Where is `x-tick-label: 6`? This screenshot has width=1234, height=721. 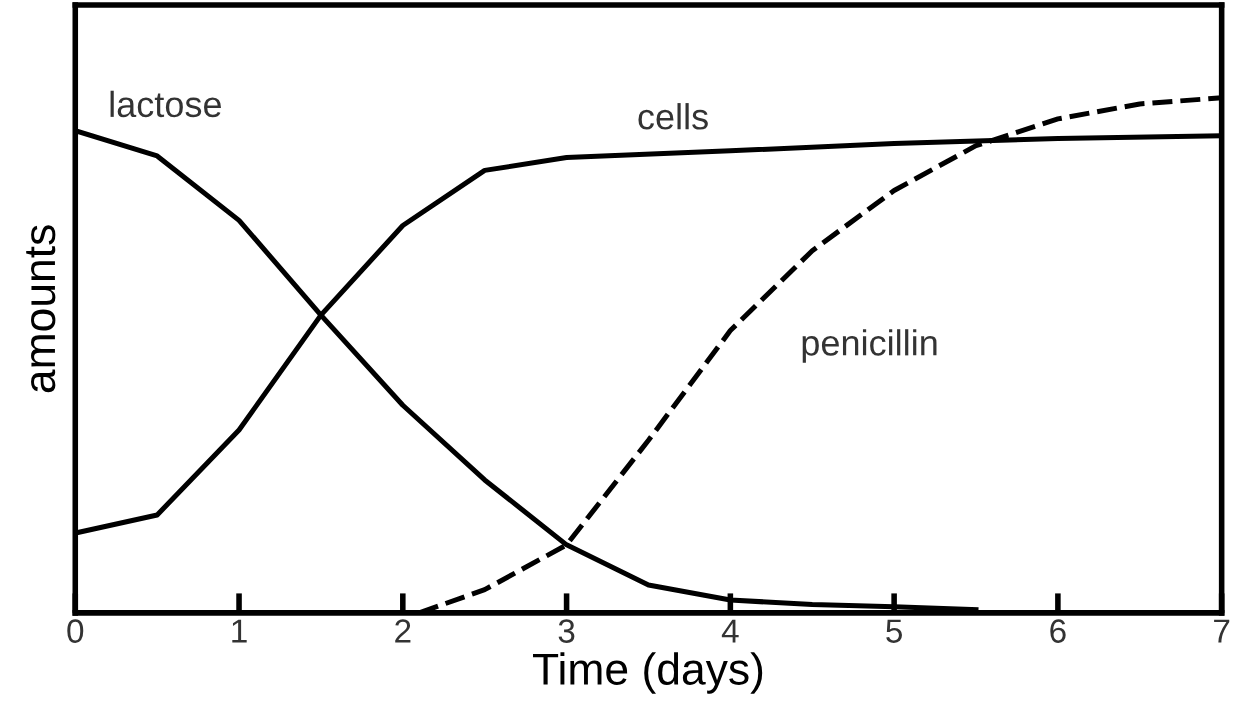
x-tick-label: 6 is located at coordinates (1058, 631).